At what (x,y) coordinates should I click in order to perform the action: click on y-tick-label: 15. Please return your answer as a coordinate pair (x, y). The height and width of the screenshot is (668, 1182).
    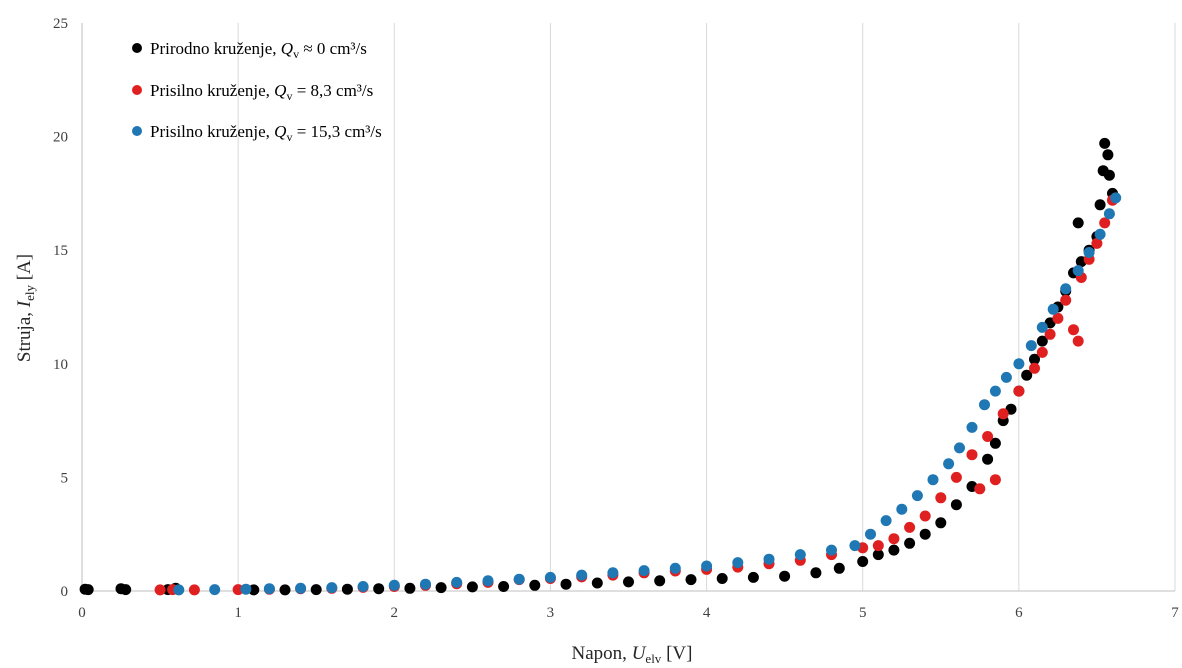
    Looking at the image, I should click on (60, 251).